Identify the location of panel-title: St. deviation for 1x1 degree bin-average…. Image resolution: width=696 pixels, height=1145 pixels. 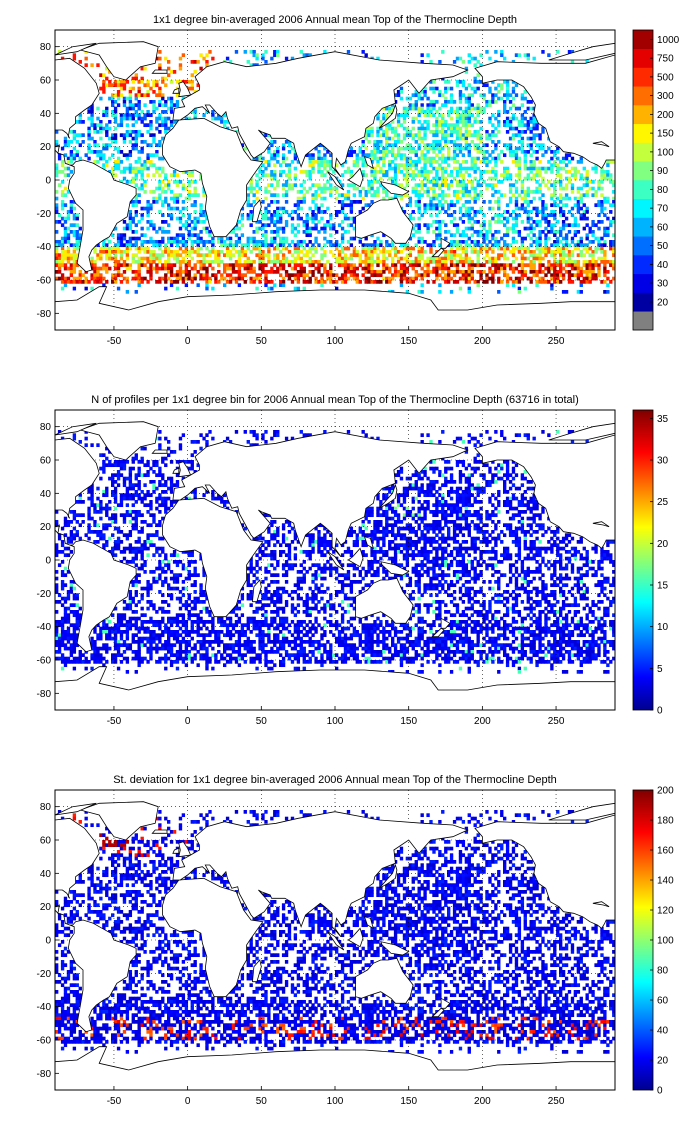
(335, 780).